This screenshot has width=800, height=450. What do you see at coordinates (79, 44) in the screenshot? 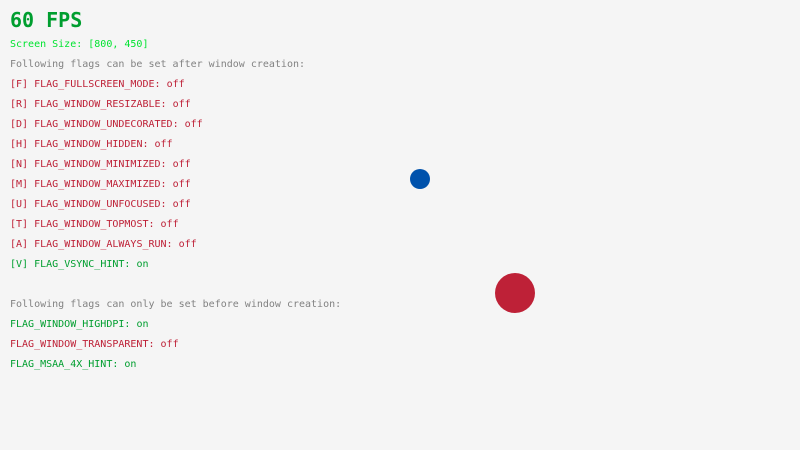
I see `screen-size: Screen Size: [800, 450]` at bounding box center [79, 44].